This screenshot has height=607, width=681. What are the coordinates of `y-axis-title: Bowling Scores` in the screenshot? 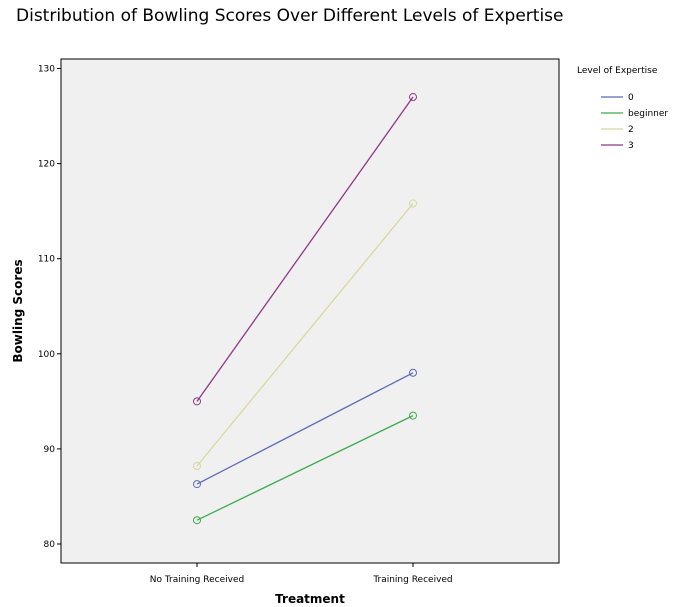 It's located at (18, 310).